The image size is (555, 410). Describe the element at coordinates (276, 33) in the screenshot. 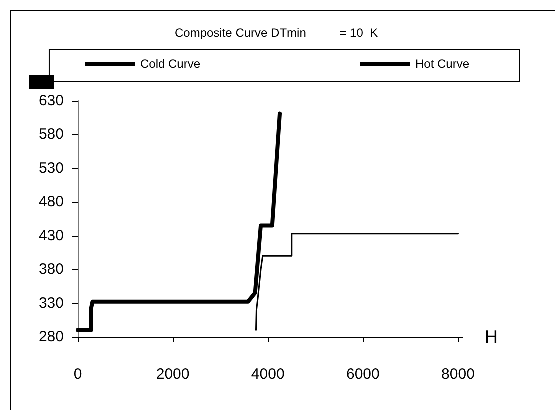

I see `chart-title: Composite Curve DTmin = 10 K` at that location.